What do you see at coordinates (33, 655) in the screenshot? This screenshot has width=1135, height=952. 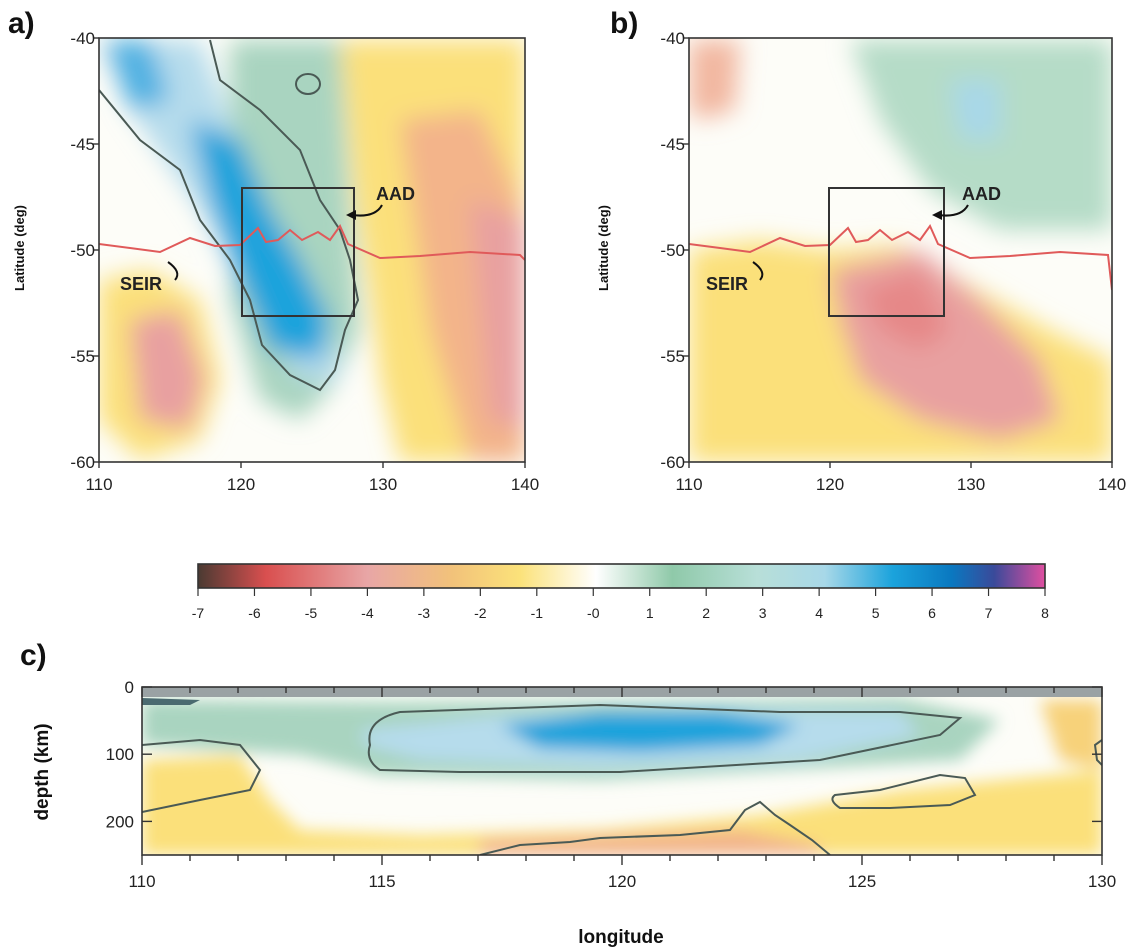 I see `panel-c-letter: c)` at bounding box center [33, 655].